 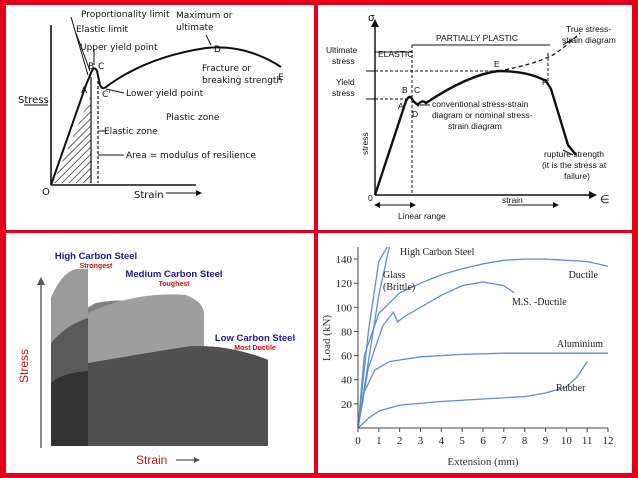 I want to click on p2-ultimate-stress-2: stress, so click(x=343, y=61).